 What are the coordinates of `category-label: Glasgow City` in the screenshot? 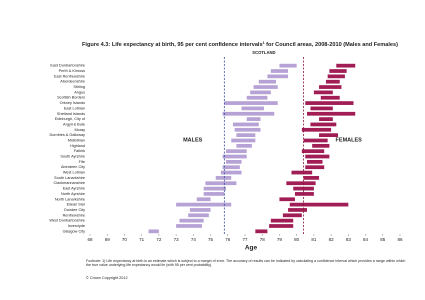 It's located at (74, 231).